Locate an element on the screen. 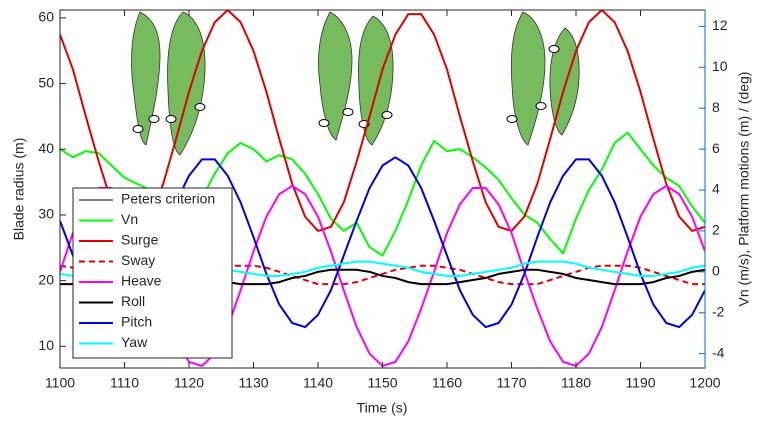  y2-axis-title: Vn (m/s), Platform motions (m) / (deg) is located at coordinates (744, 189).